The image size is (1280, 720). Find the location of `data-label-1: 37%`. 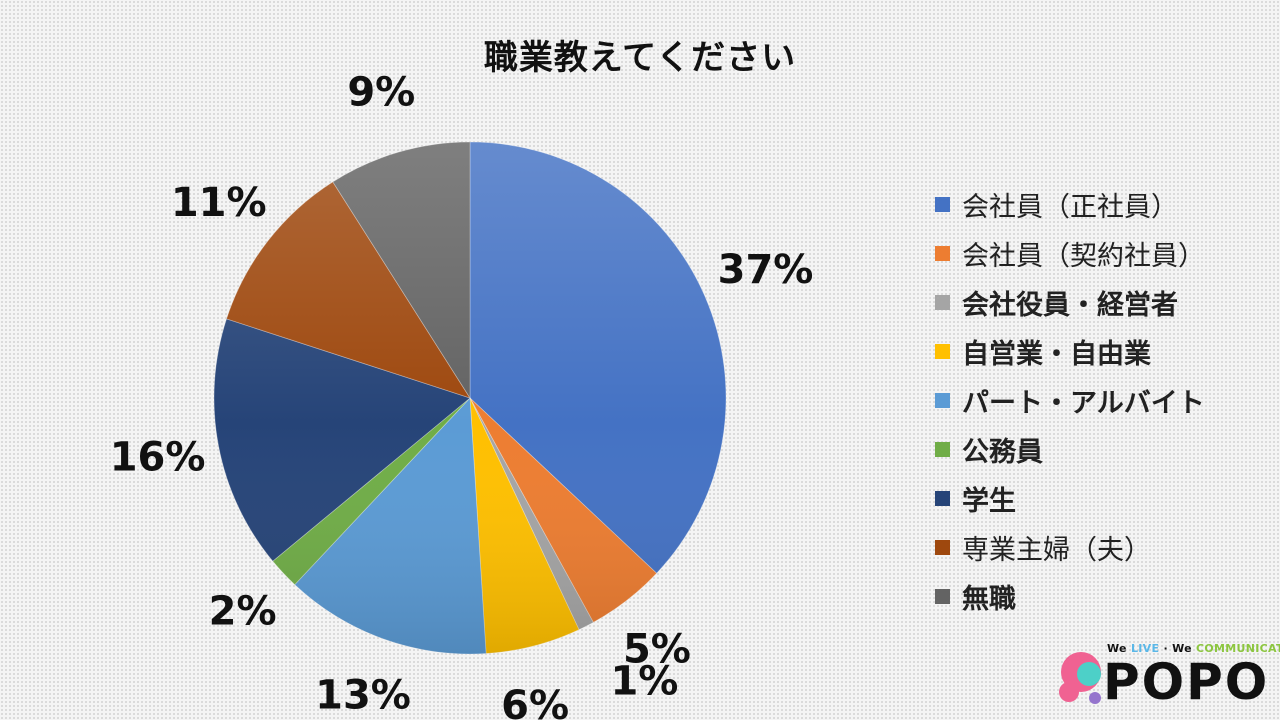

data-label-1: 37% is located at coordinates (766, 270).